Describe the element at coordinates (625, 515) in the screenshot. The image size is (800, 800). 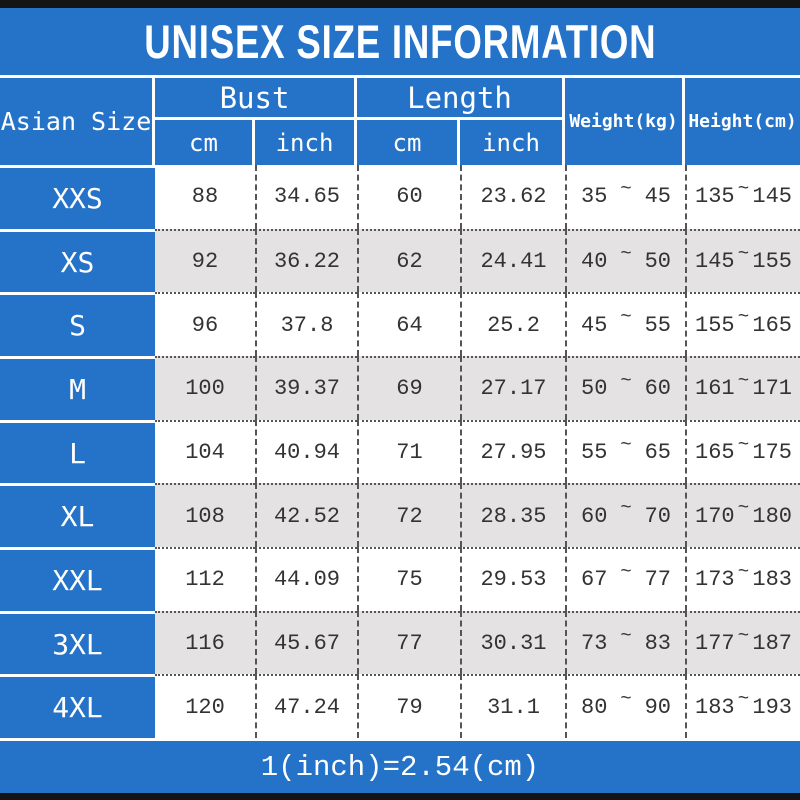
I see `weight-range: 60 ~ 70` at that location.